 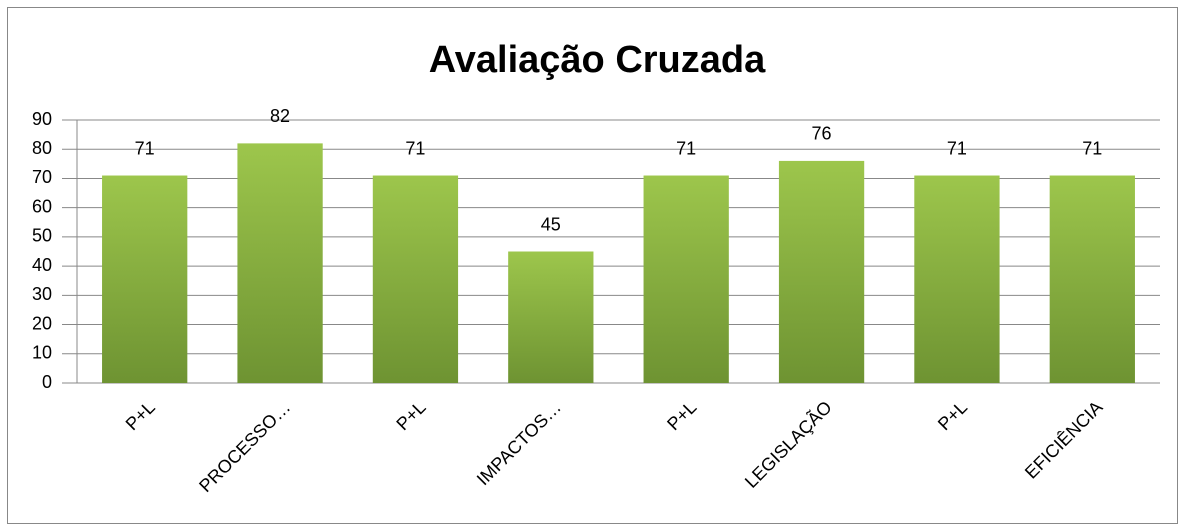 I want to click on y-tick-label: 30, so click(x=42, y=294).